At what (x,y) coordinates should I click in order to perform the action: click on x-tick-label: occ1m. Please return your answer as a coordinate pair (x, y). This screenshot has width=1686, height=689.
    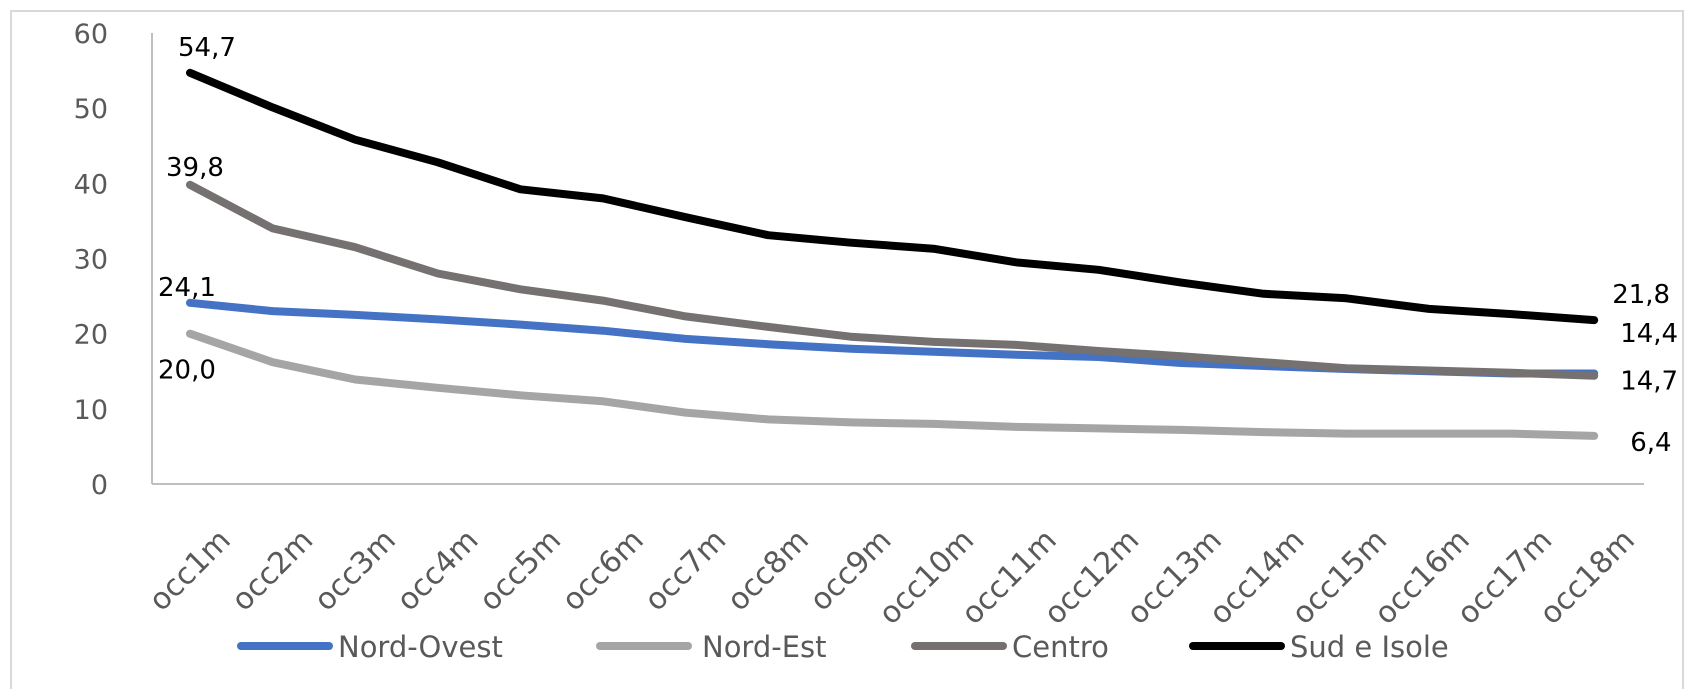
    Looking at the image, I should click on (189, 570).